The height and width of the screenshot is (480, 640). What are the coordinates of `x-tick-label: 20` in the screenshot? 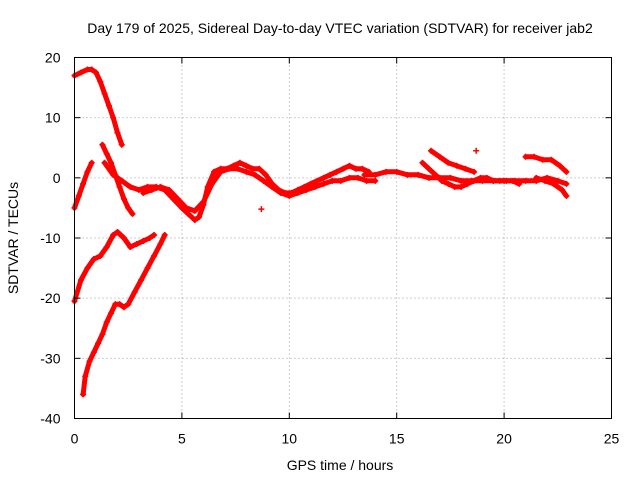 It's located at (504, 439).